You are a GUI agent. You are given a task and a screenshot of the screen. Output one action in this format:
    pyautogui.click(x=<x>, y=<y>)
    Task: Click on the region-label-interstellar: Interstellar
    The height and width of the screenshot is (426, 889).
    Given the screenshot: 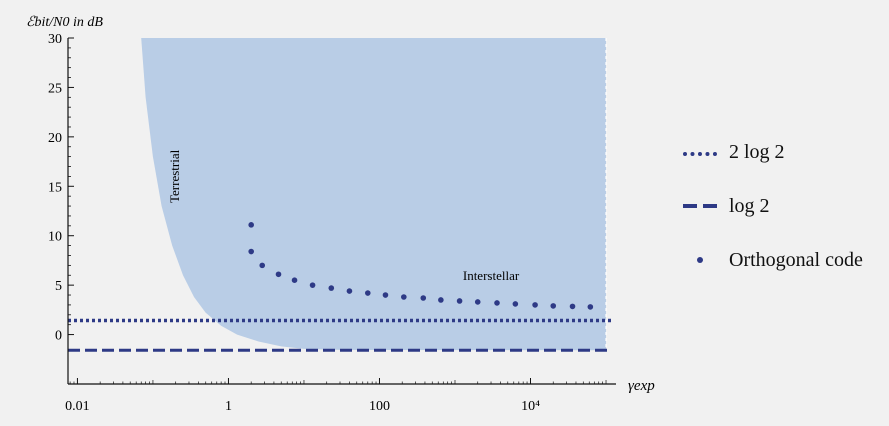 What is the action you would take?
    pyautogui.click(x=491, y=275)
    